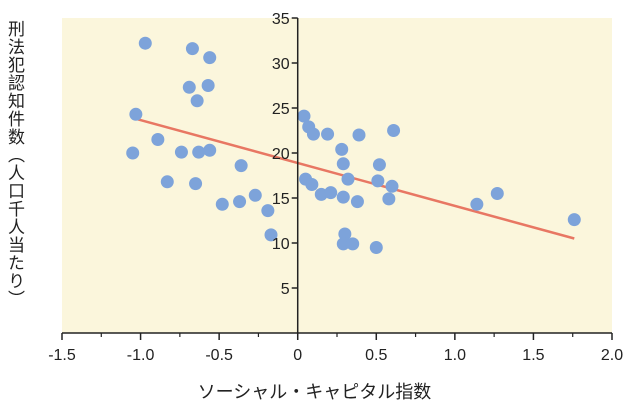 The height and width of the screenshot is (405, 629). Describe the element at coordinates (281, 199) in the screenshot. I see `y-tick-label: 15` at that location.